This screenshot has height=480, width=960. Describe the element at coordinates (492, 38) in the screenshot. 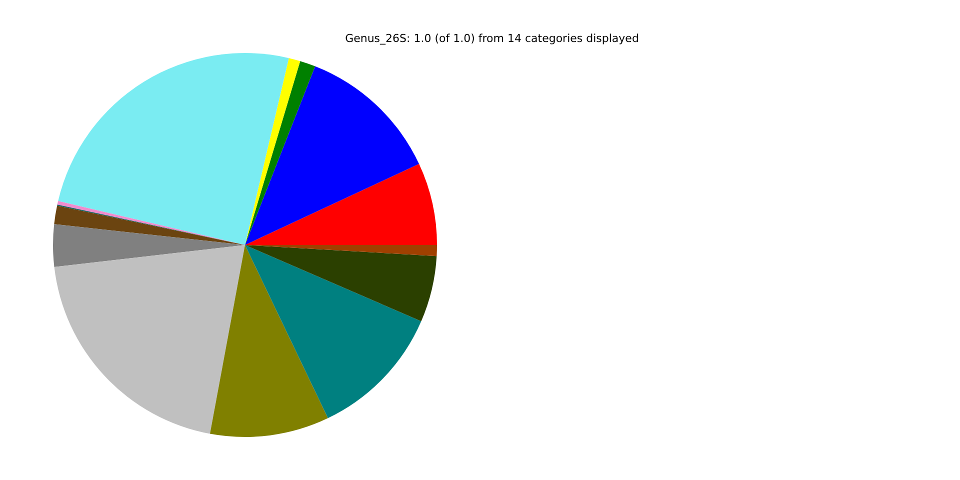

I see `text: Genus_26S: 1.0 (of 1.0) from 14 categories displayed` at that location.